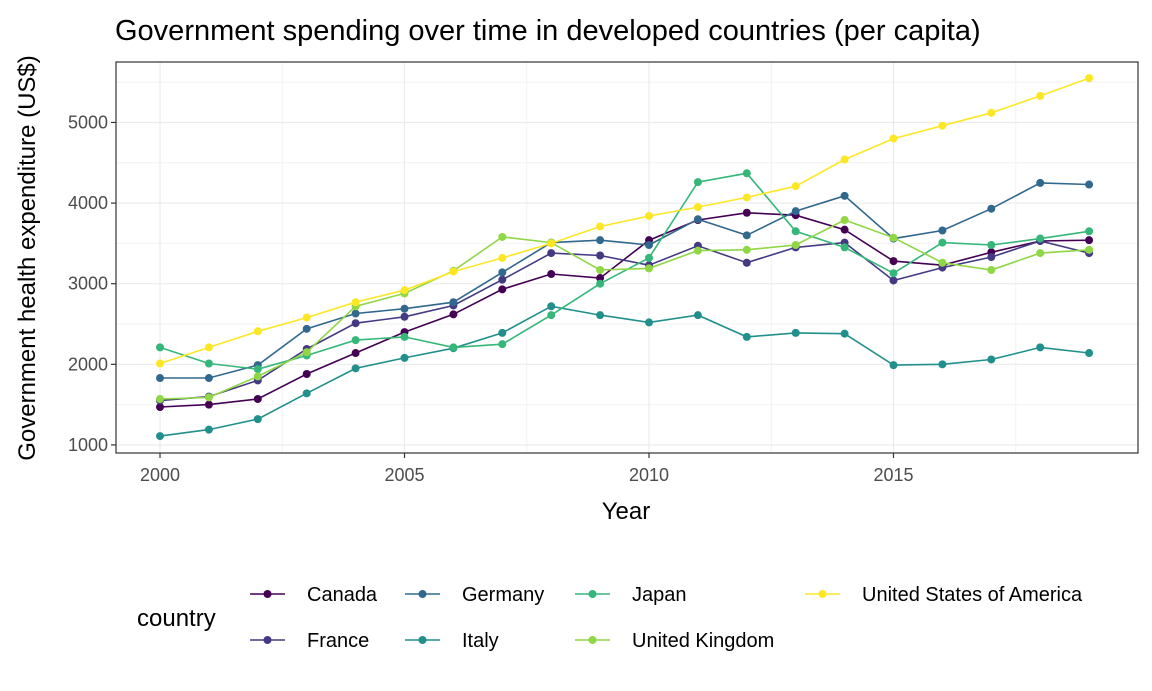  What do you see at coordinates (27, 258) in the screenshot?
I see `y-axis-title: Government health expenditure (US$)` at bounding box center [27, 258].